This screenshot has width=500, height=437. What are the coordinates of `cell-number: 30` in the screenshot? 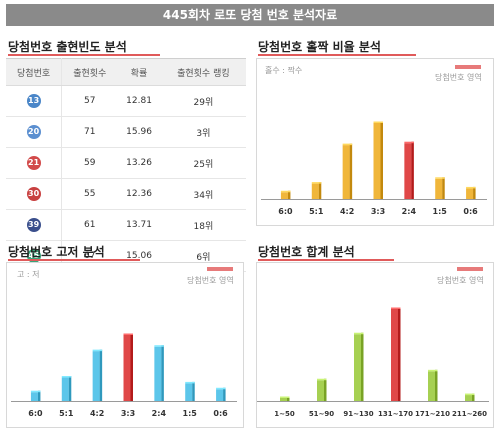 It's located at (34, 194).